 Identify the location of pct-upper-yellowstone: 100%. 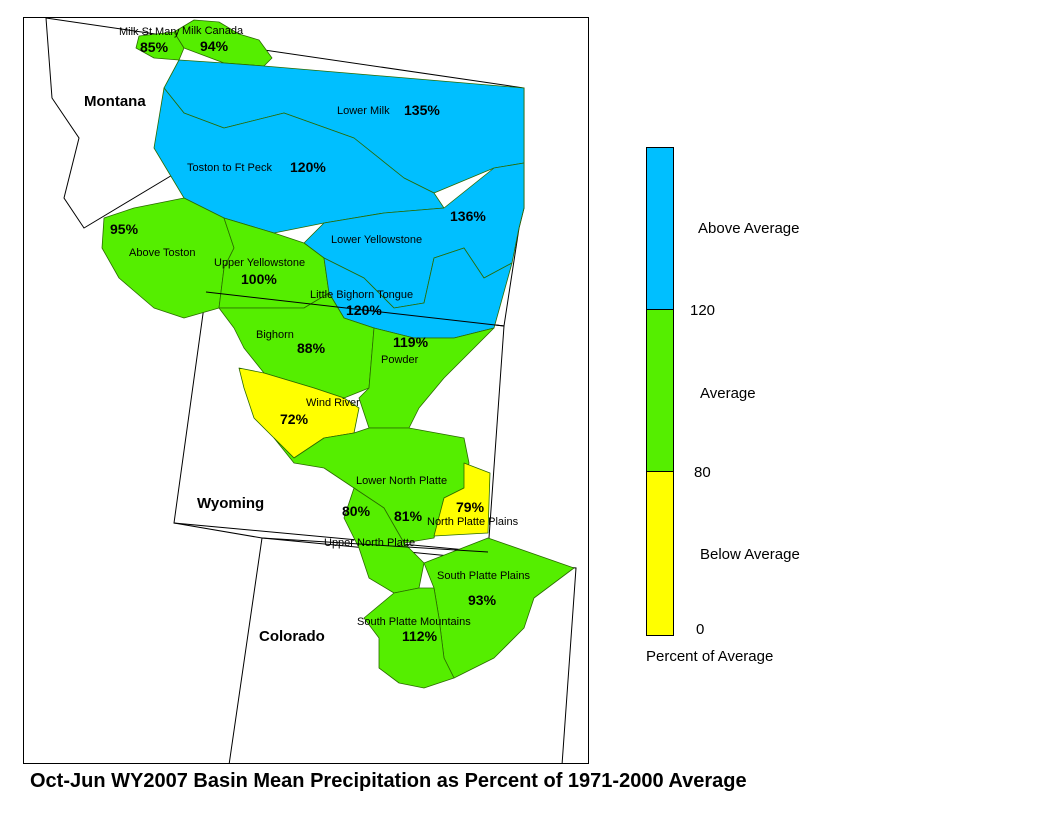
(259, 279).